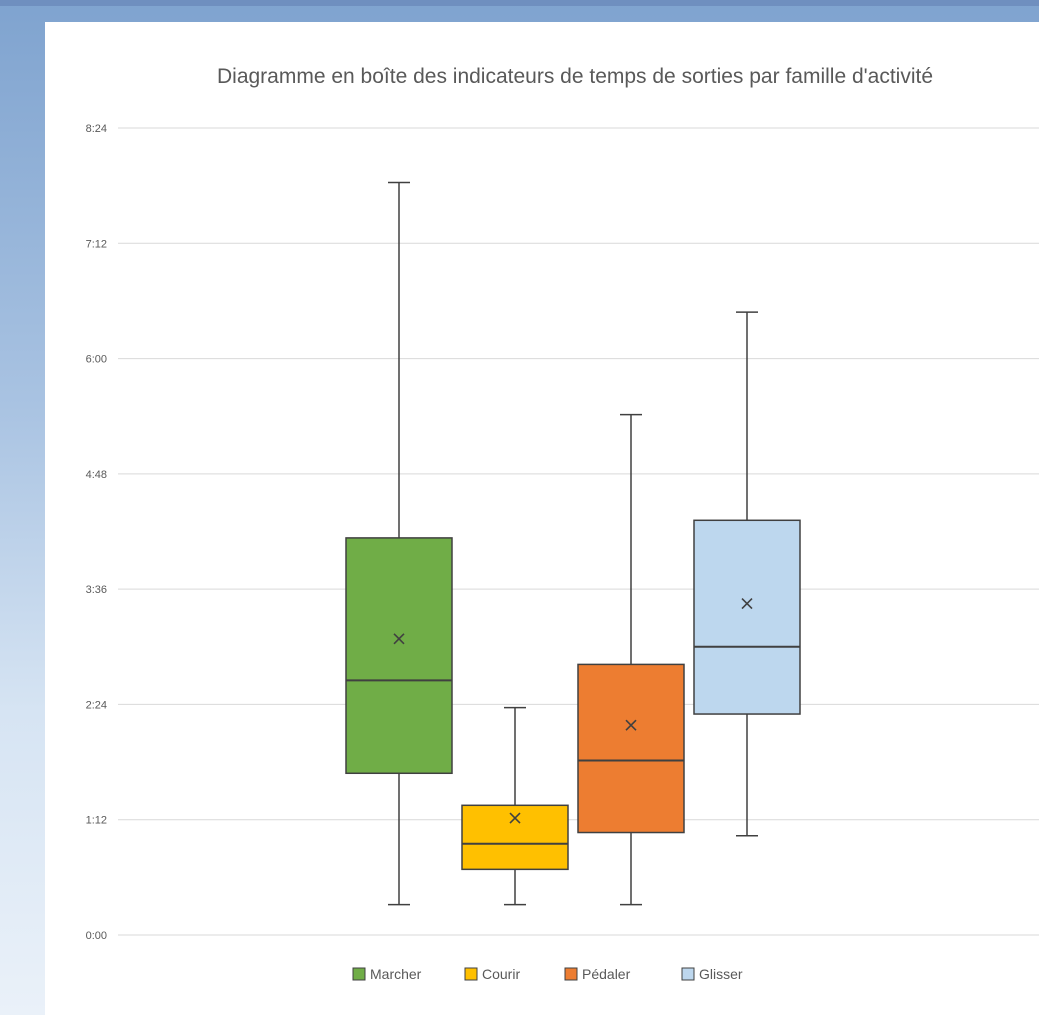 The width and height of the screenshot is (1039, 1015). I want to click on box-courir, so click(515, 837).